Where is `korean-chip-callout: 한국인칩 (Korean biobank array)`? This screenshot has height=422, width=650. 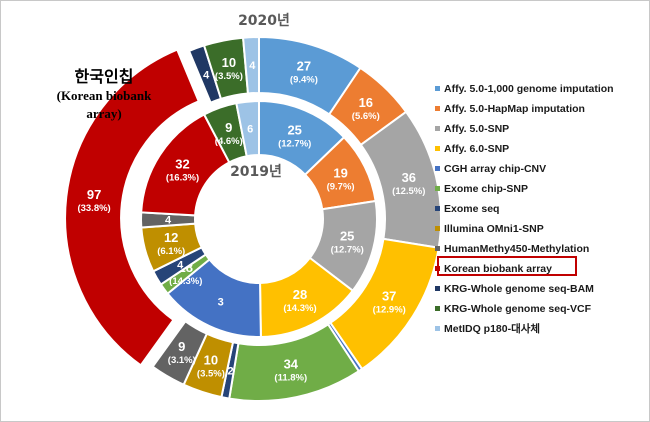 korean-chip-callout: 한국인칩 (Korean biobank array) is located at coordinates (104, 95).